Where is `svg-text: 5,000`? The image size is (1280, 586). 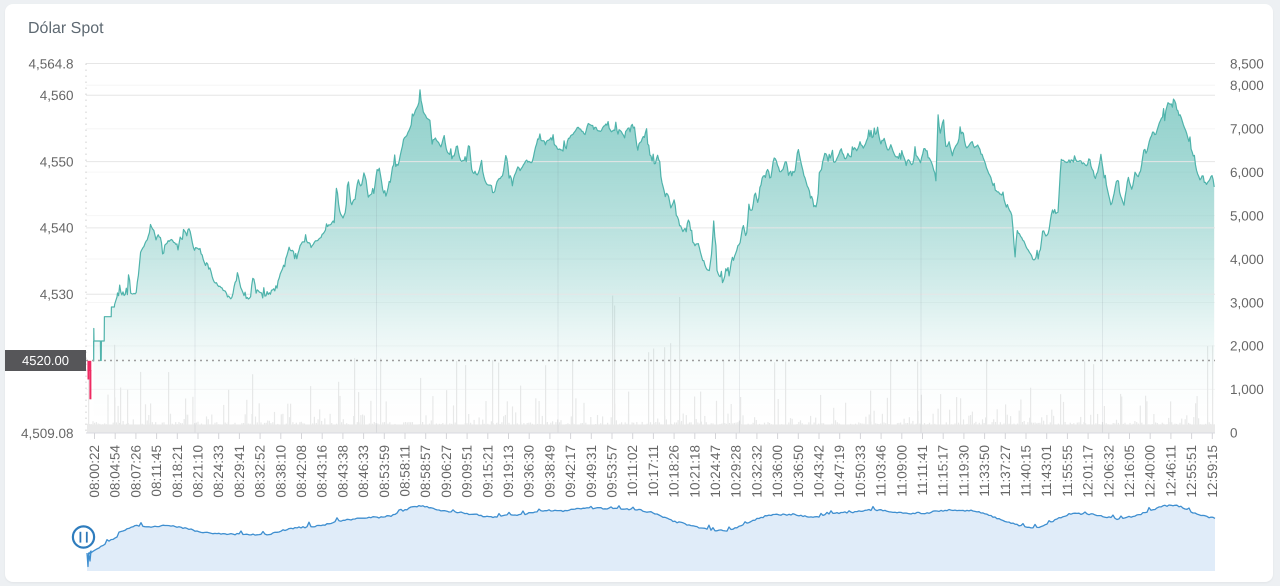
svg-text: 5,000 is located at coordinates (1247, 215).